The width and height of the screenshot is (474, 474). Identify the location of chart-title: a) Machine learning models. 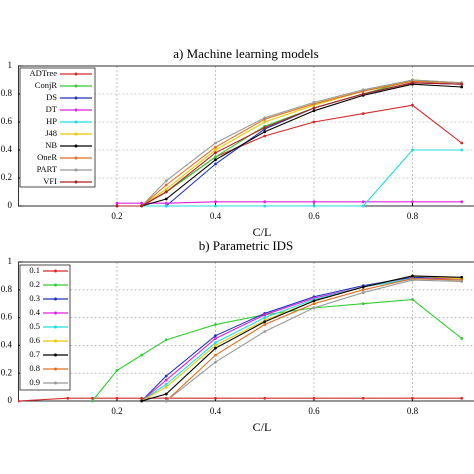
(245, 53).